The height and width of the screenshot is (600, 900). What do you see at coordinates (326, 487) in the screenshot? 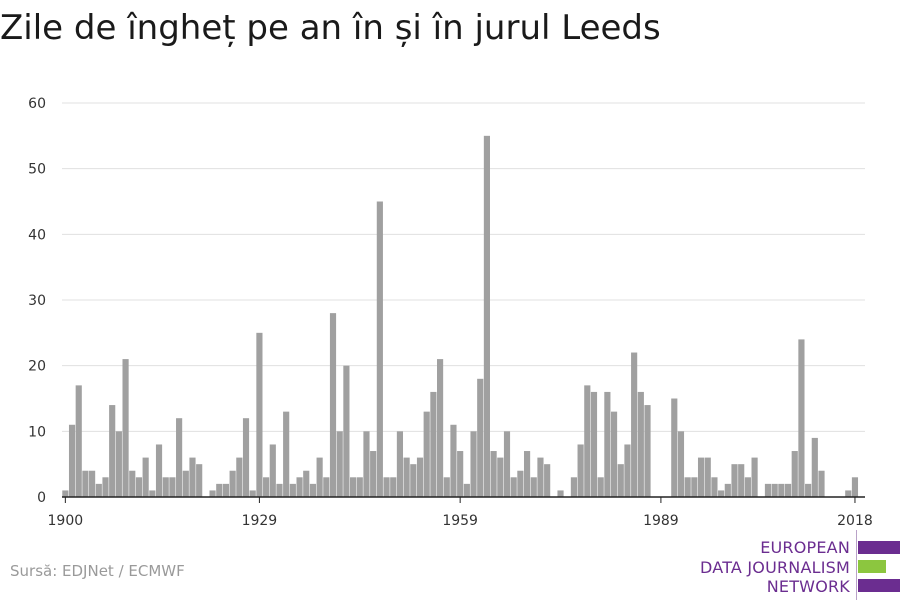
I see `bar-1939` at bounding box center [326, 487].